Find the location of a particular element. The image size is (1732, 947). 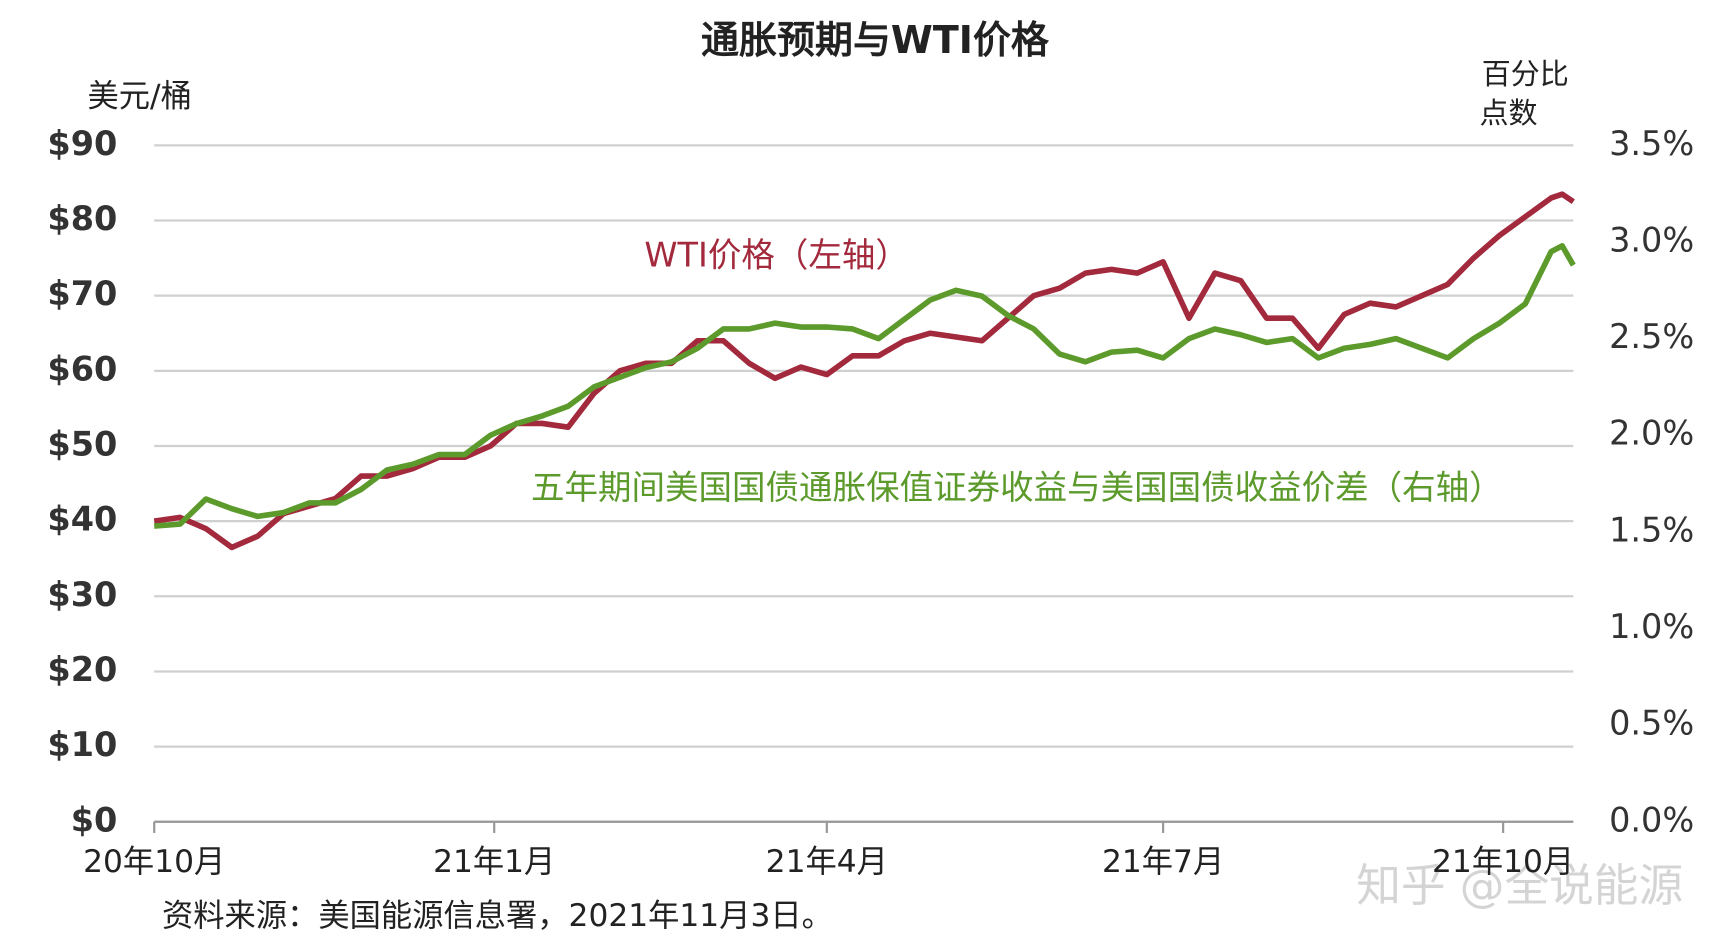

y-tick-label: $50 is located at coordinates (82, 443).